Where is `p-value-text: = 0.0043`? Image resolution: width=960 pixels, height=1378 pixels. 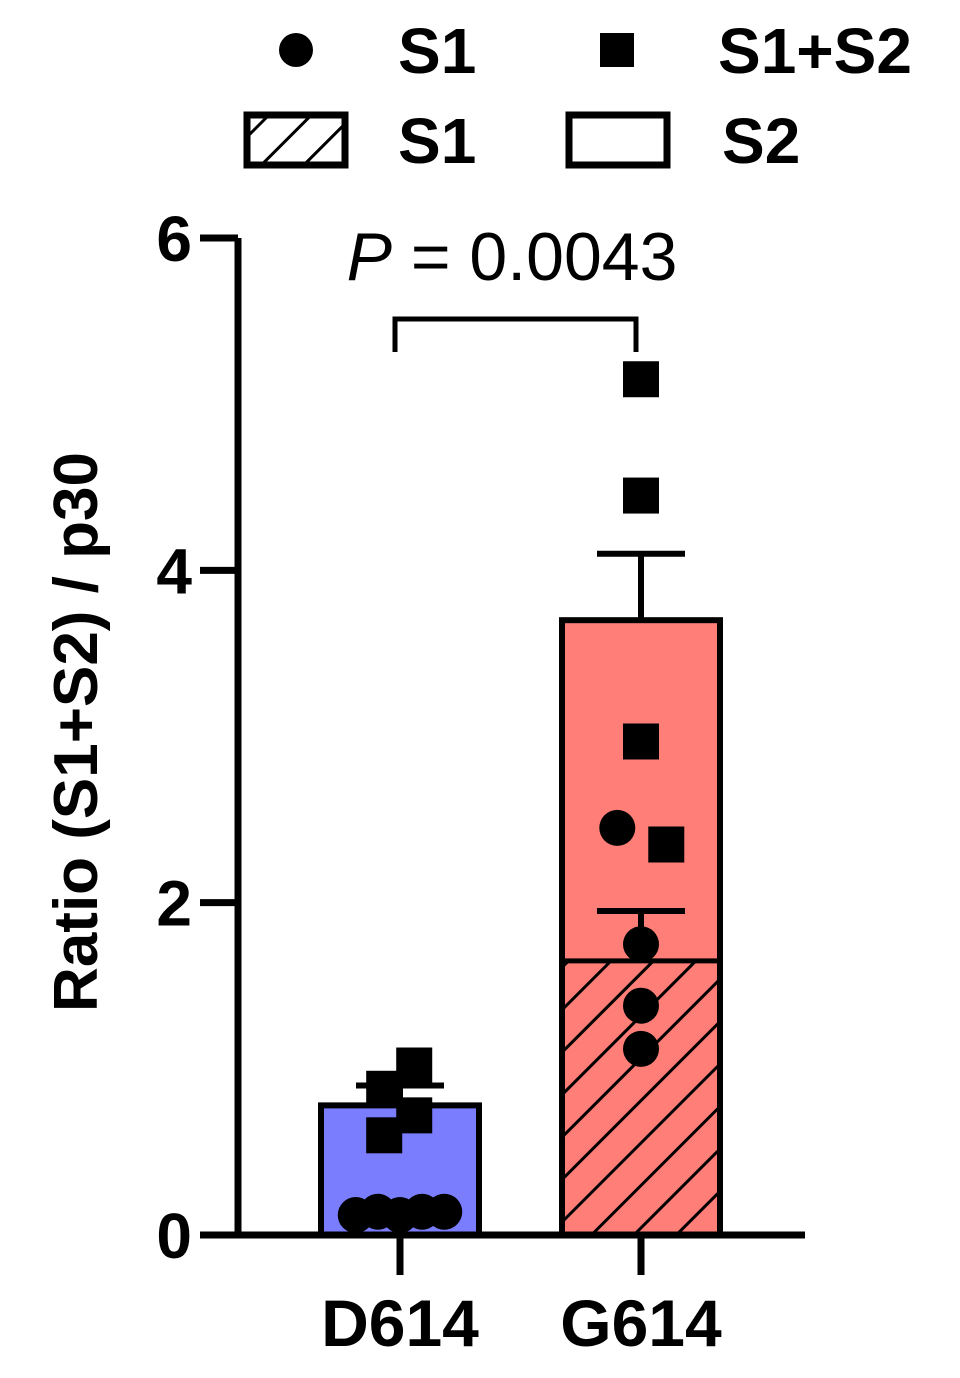
p-value-text: = 0.0043 is located at coordinates (534, 257).